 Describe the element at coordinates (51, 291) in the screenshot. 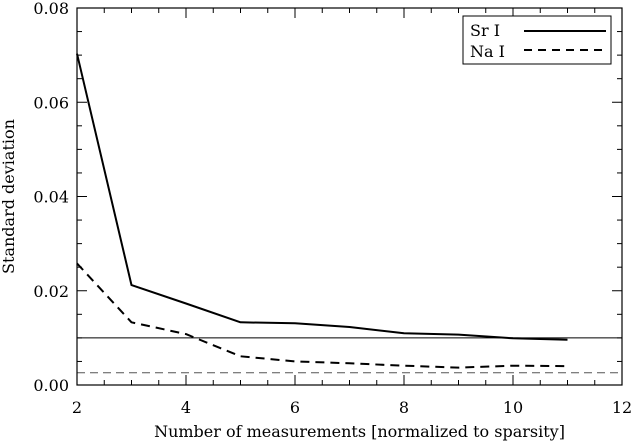

I see `y-tick-label: 0.02` at that location.